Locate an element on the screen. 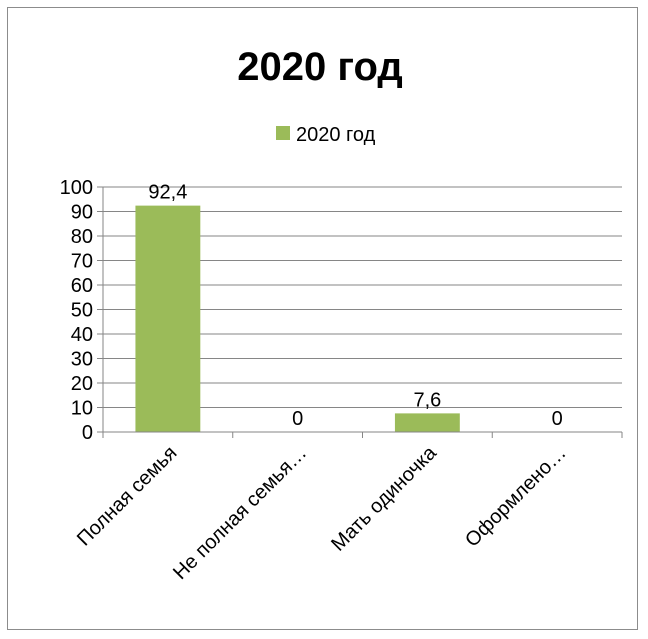  y-tick-label: 10 is located at coordinates (82, 409).